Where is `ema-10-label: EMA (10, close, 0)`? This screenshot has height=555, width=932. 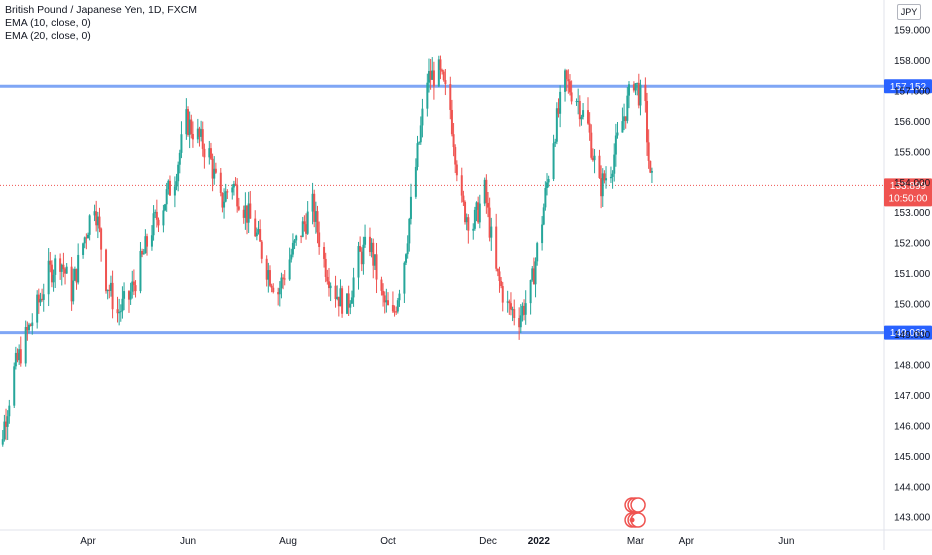
ema-10-label: EMA (10, close, 0) is located at coordinates (48, 23).